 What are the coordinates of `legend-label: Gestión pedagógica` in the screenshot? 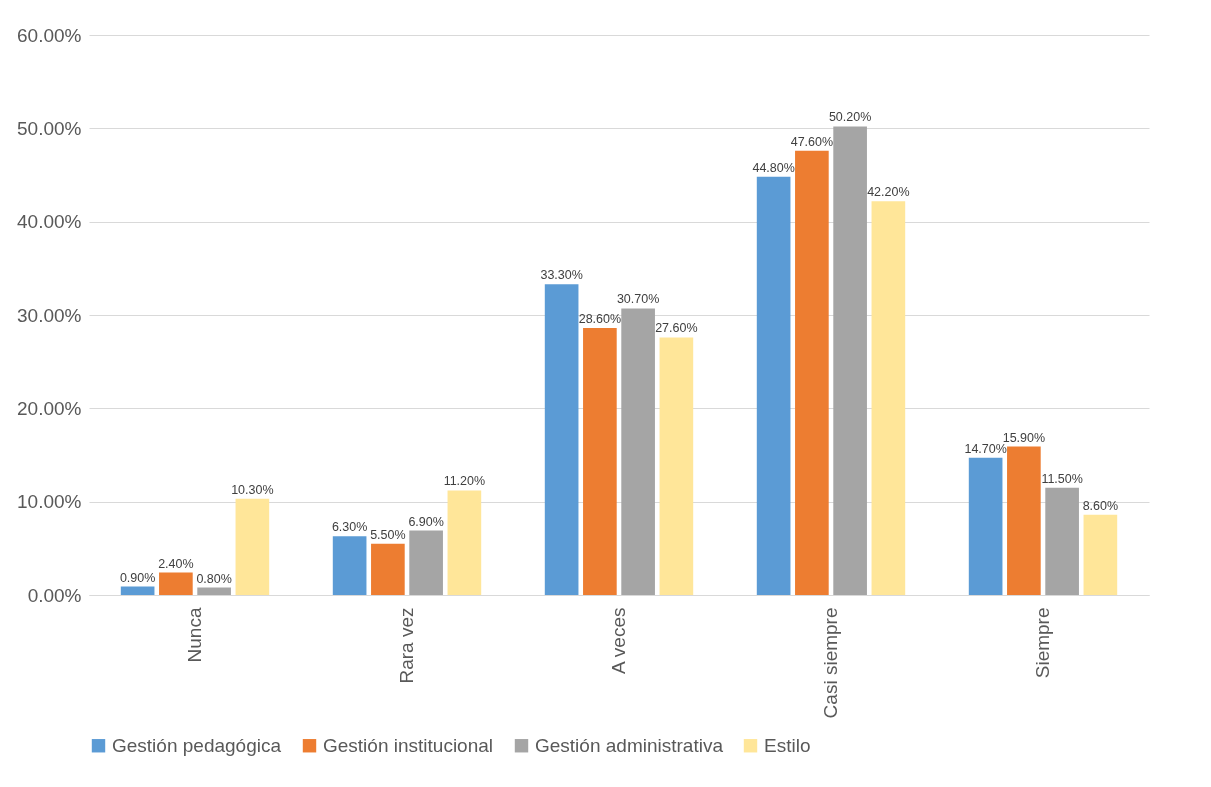 It's located at (197, 745).